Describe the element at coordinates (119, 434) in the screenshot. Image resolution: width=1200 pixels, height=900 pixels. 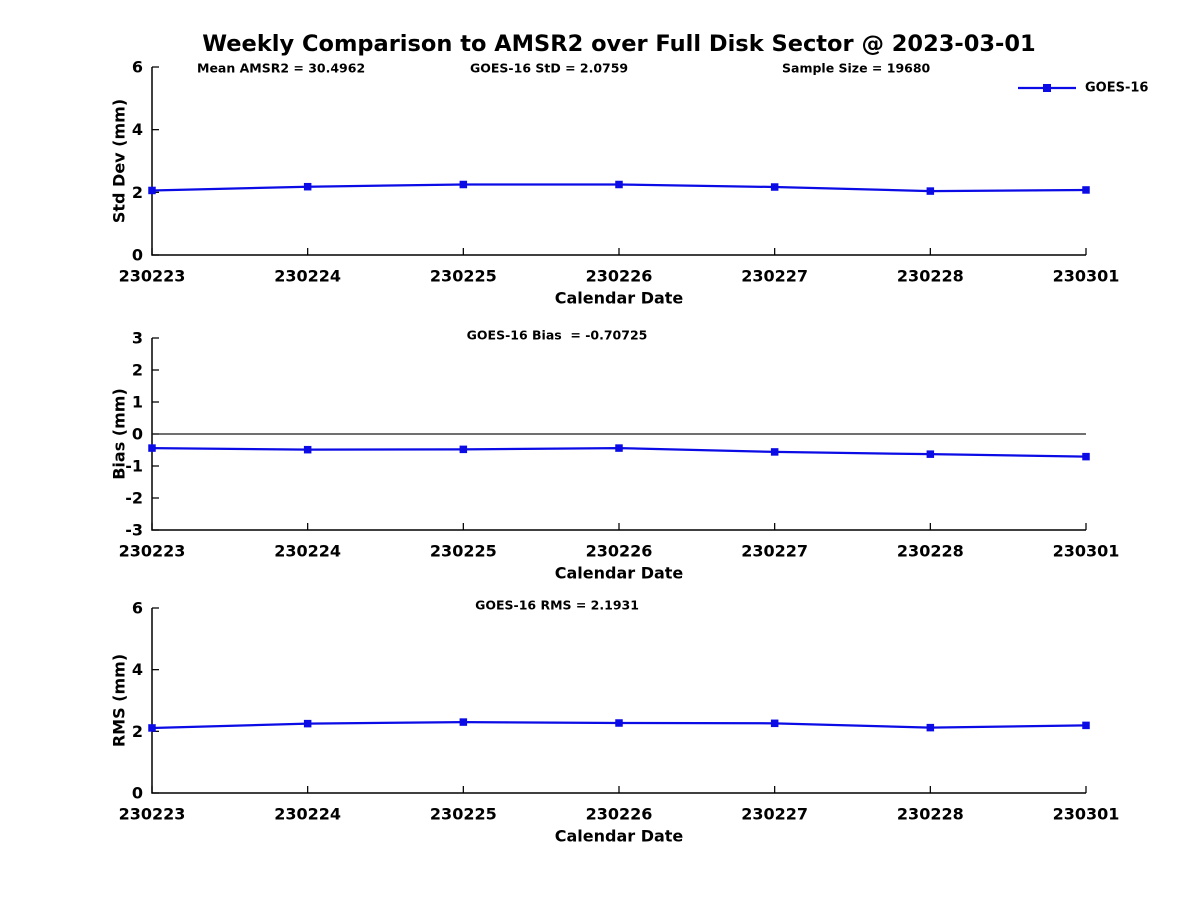
I see `y-axis-label: Bias (mm)` at that location.